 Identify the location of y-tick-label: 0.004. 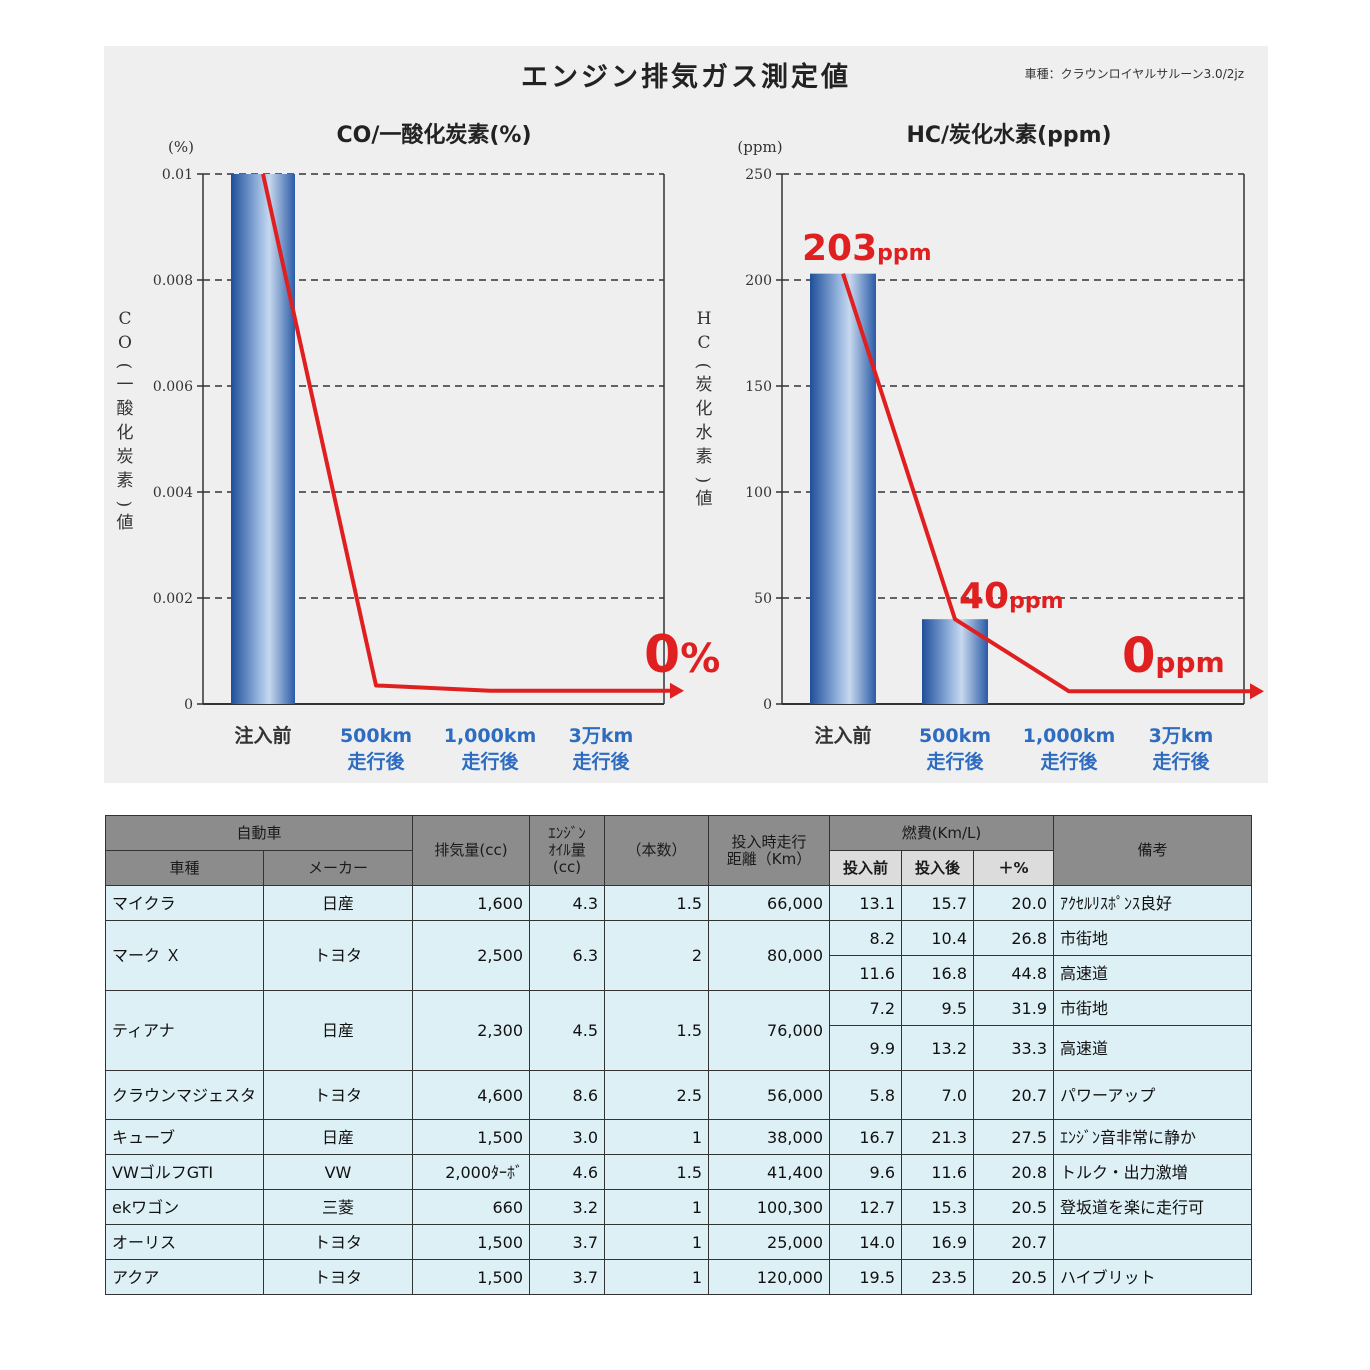
(173, 493).